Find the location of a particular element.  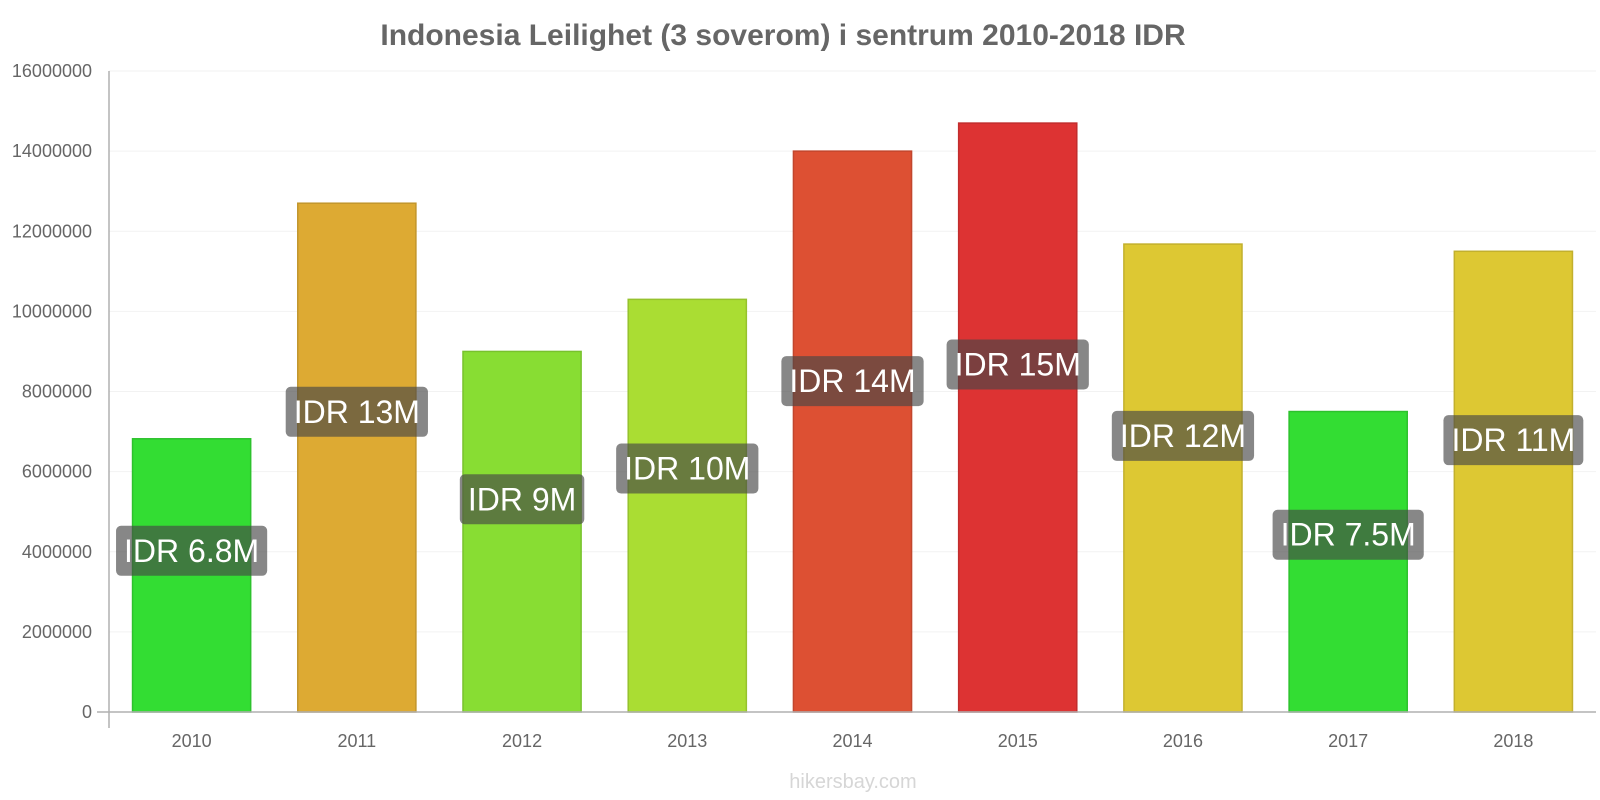

data-label-2013: IDR 10M is located at coordinates (687, 468).